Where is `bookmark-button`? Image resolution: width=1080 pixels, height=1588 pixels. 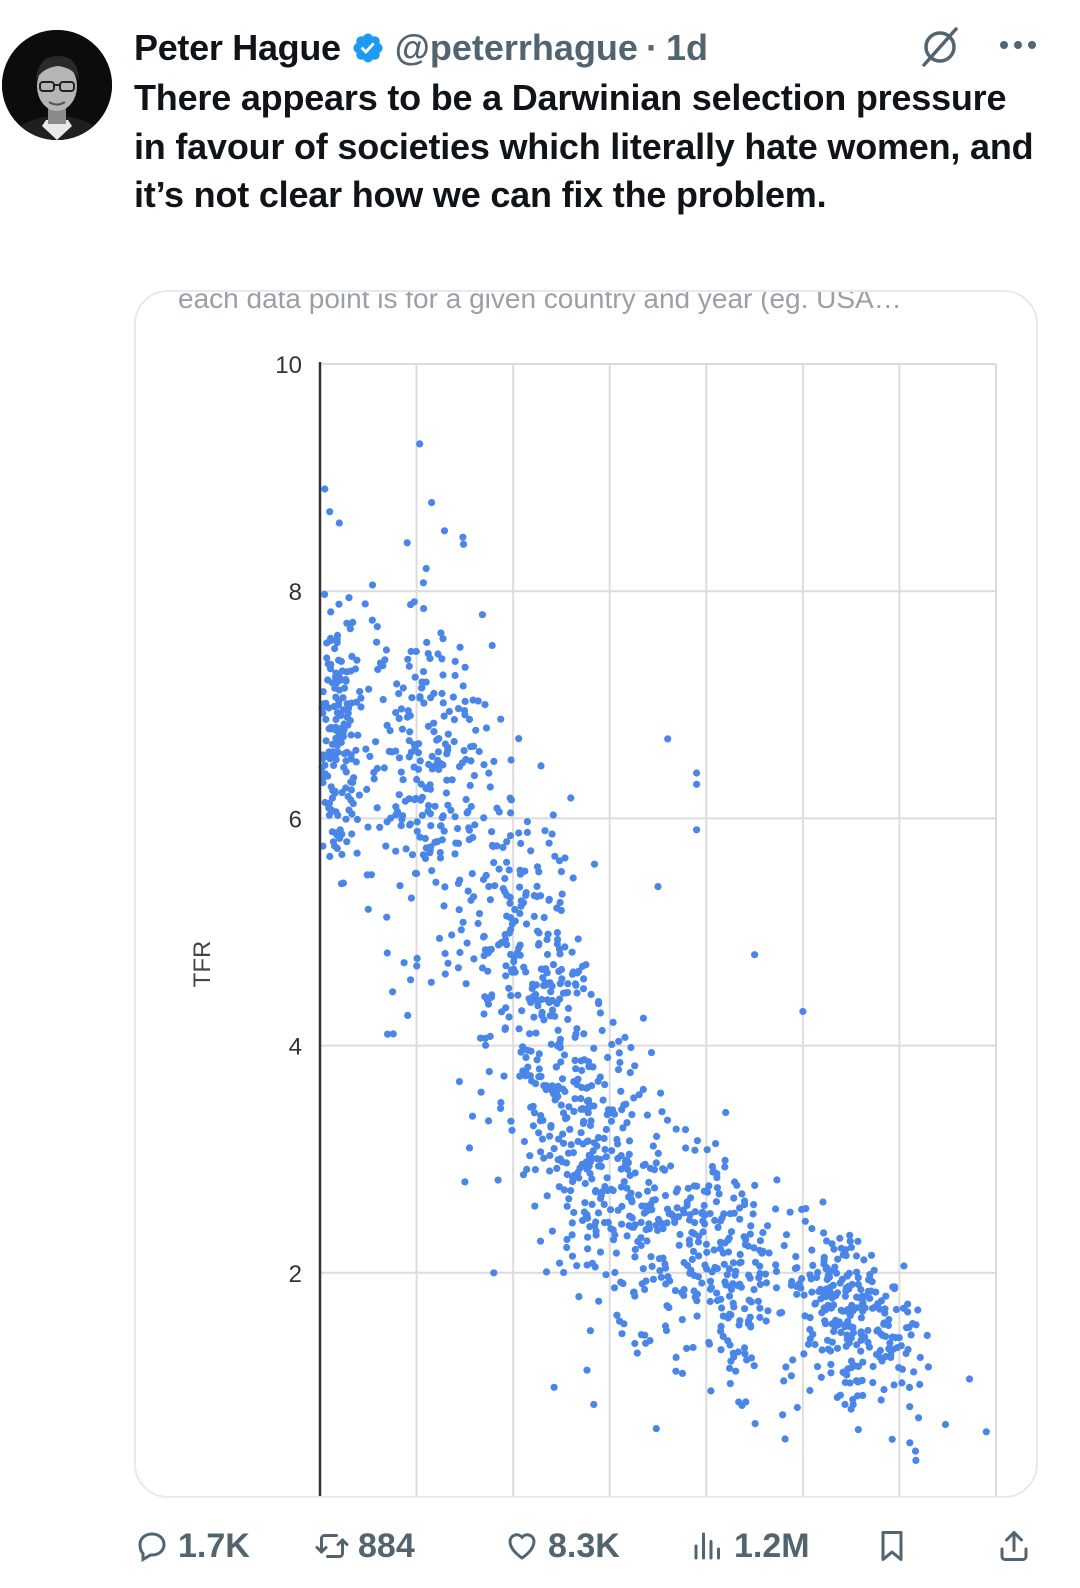
bookmark-button is located at coordinates (892, 1546).